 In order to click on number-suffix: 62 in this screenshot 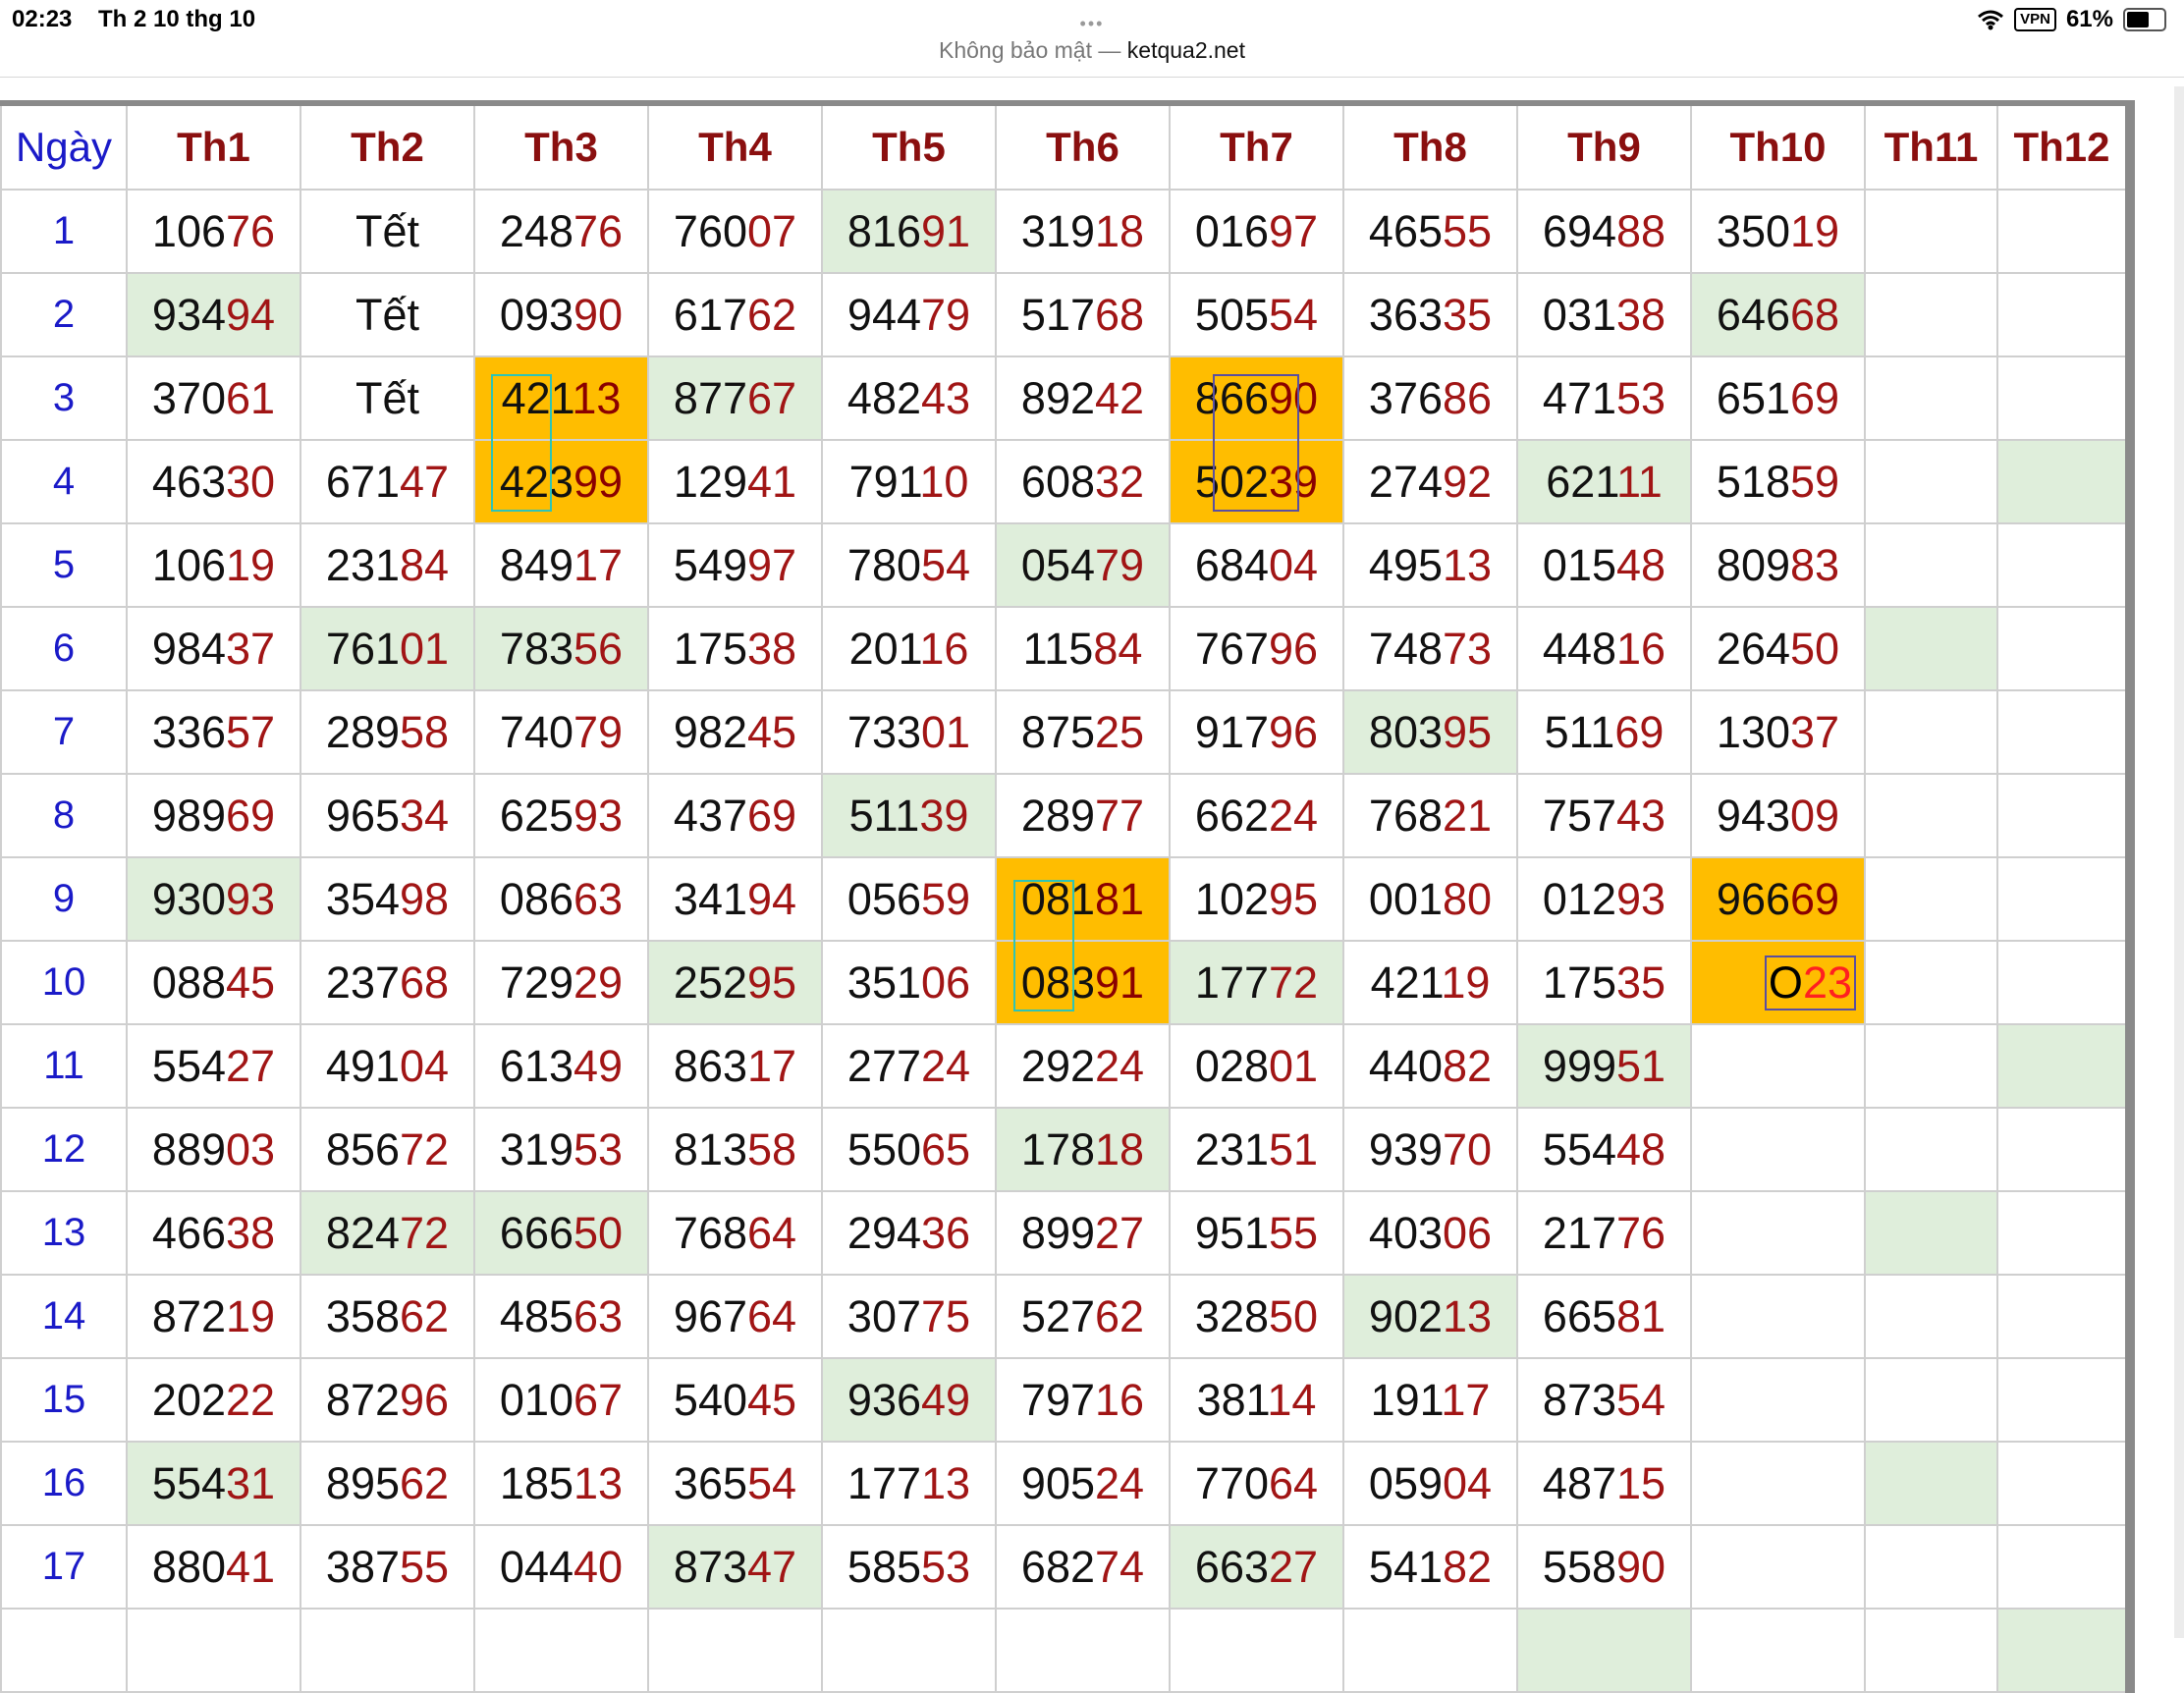, I will do `click(425, 1482)`.